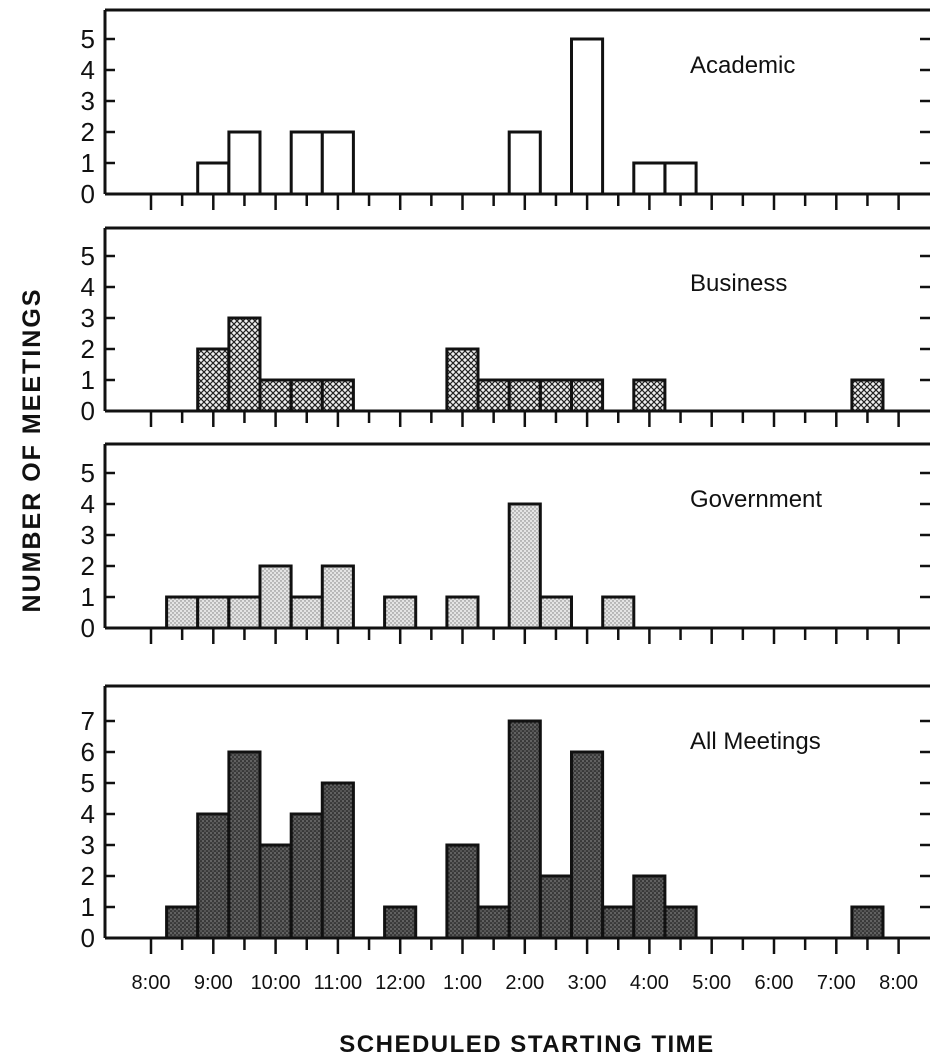  Describe the element at coordinates (649, 983) in the screenshot. I see `x-tick-label: 4:00` at that location.